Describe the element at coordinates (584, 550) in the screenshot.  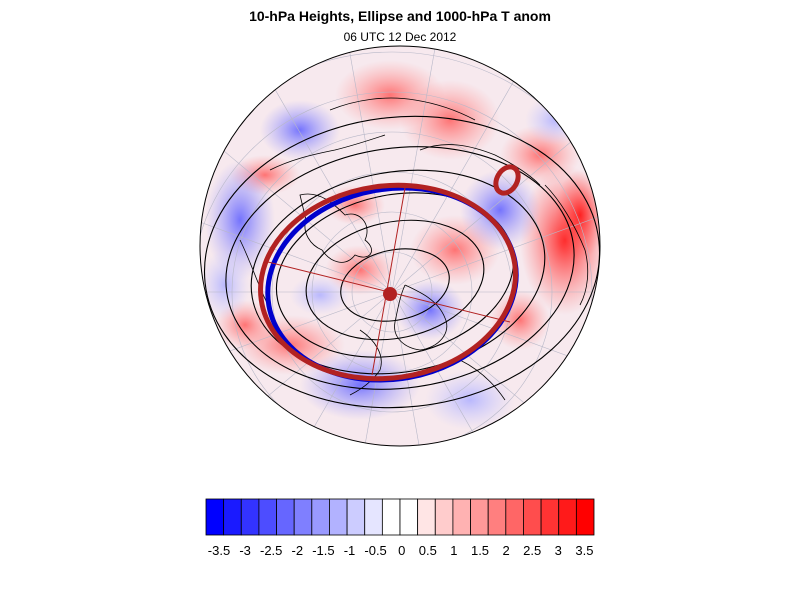
I see `colorbar-label: 3.5` at that location.